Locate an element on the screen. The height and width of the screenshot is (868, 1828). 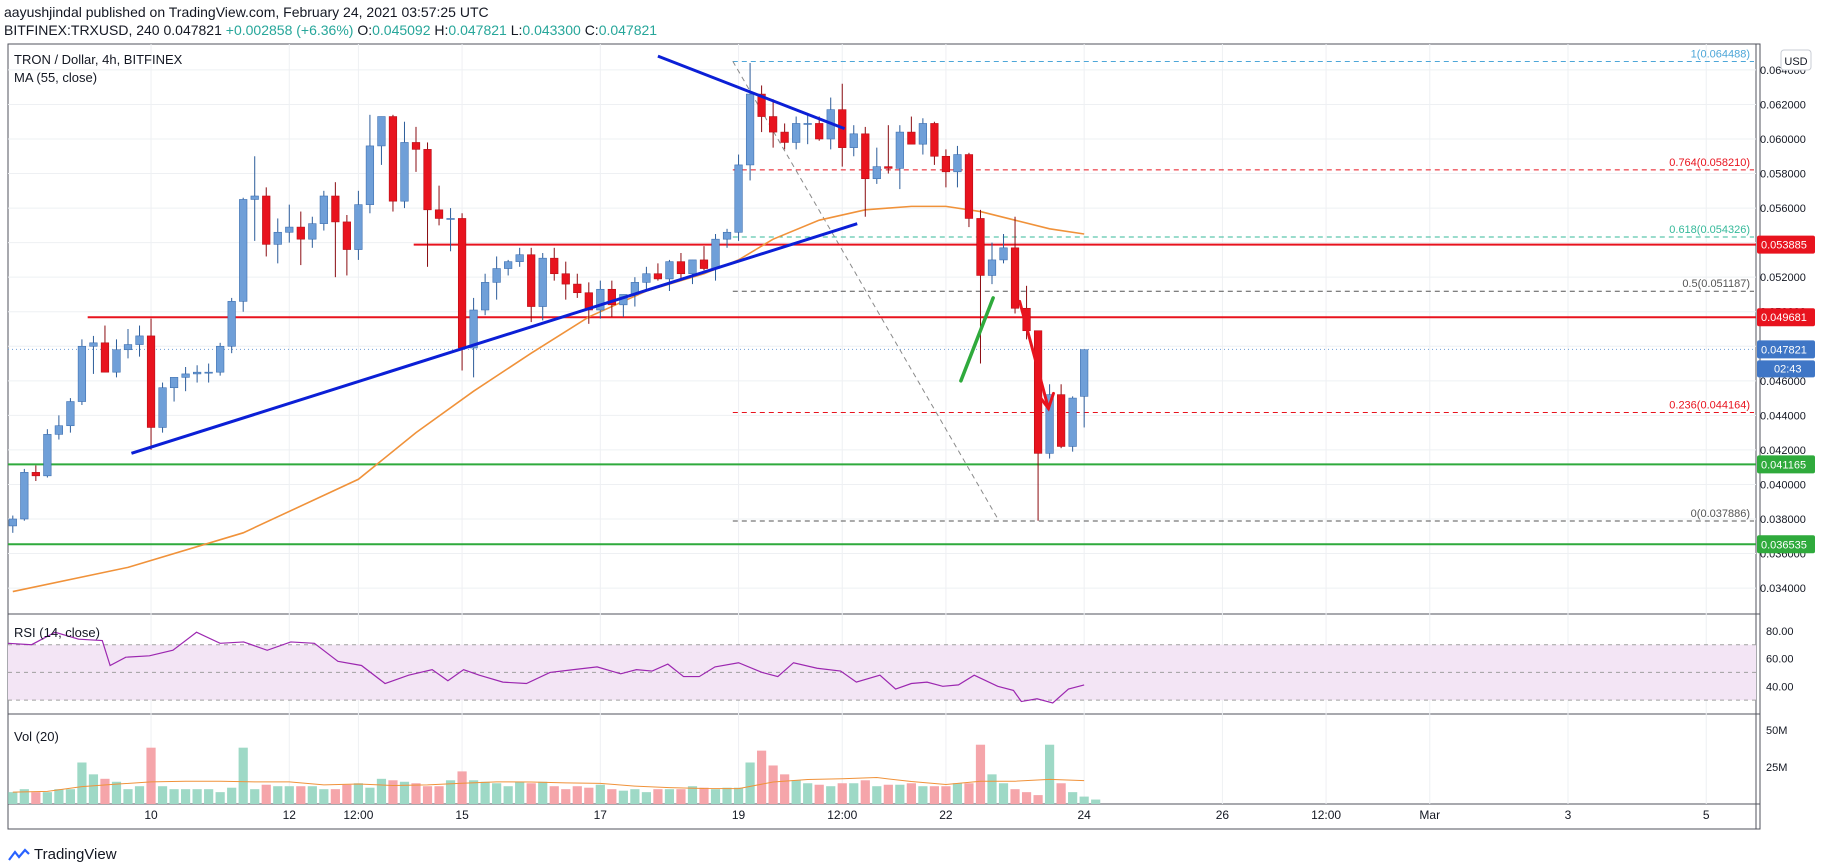
resistance-price-badge: 0.053885 is located at coordinates (1786, 244).